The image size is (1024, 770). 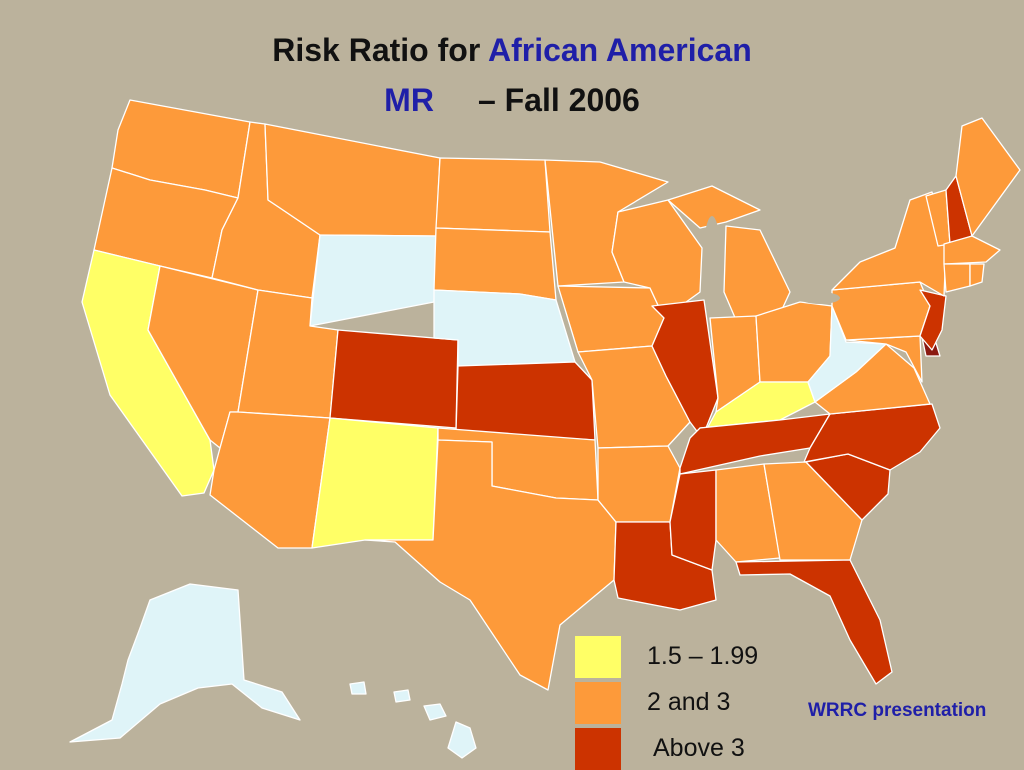 I want to click on state-rhode-island, so click(x=977, y=275).